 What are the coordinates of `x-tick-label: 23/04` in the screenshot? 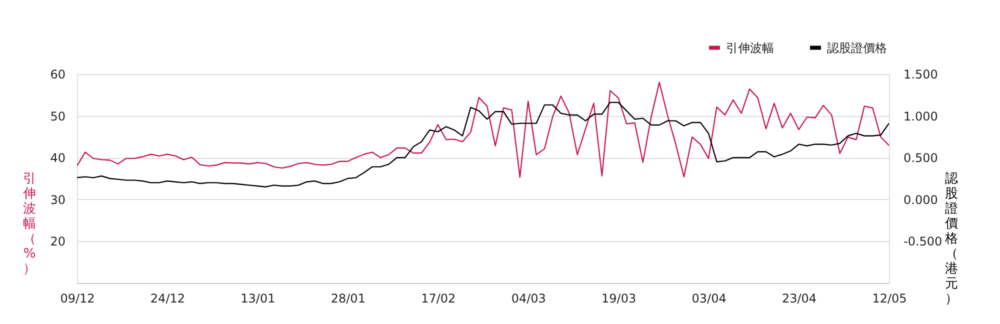 It's located at (799, 299).